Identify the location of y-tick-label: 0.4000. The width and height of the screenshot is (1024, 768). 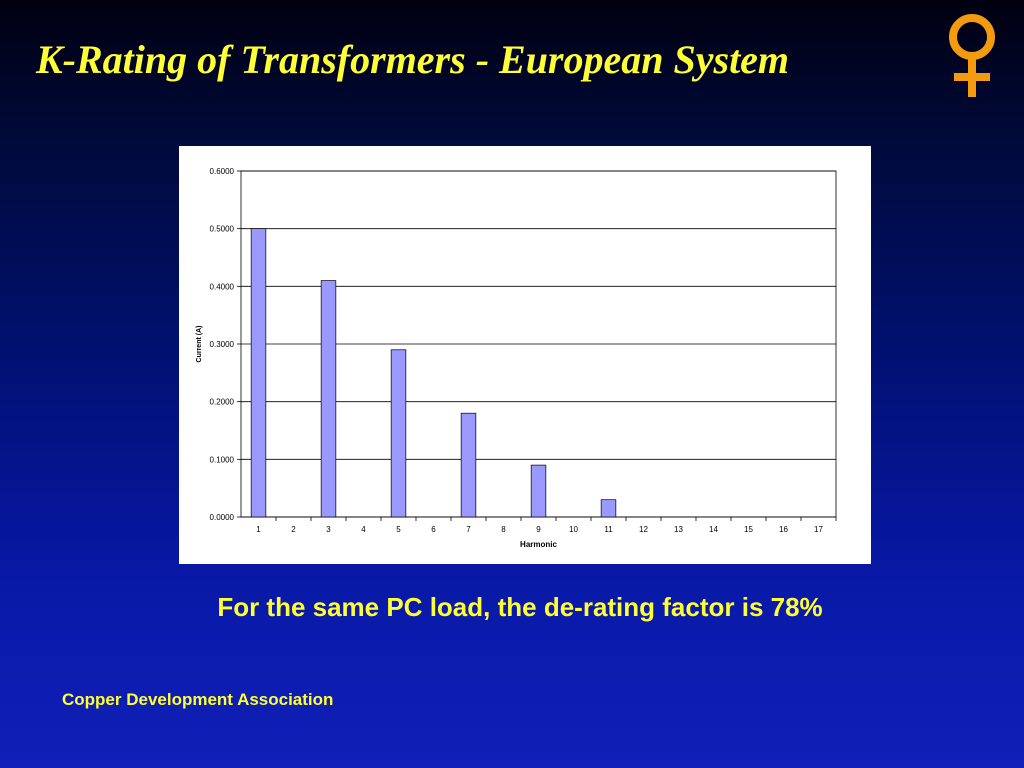
(222, 286).